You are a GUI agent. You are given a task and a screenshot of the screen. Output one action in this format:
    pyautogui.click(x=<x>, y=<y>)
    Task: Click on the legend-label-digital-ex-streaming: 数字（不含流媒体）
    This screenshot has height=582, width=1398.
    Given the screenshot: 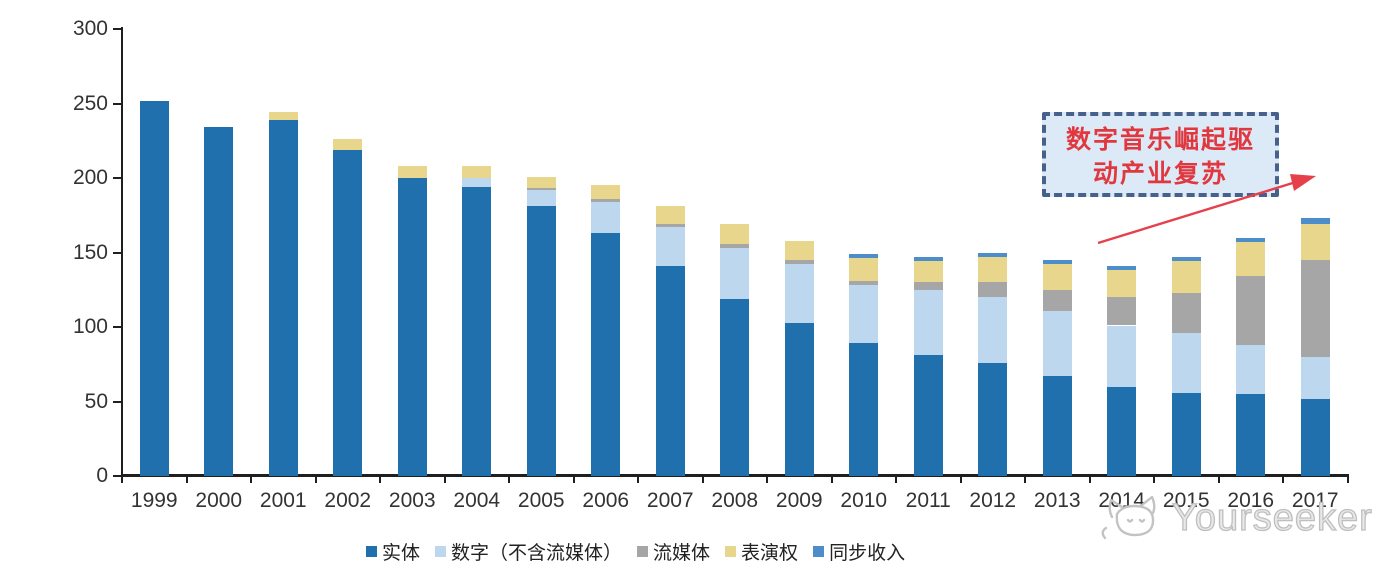 What is the action you would take?
    pyautogui.click(x=537, y=553)
    